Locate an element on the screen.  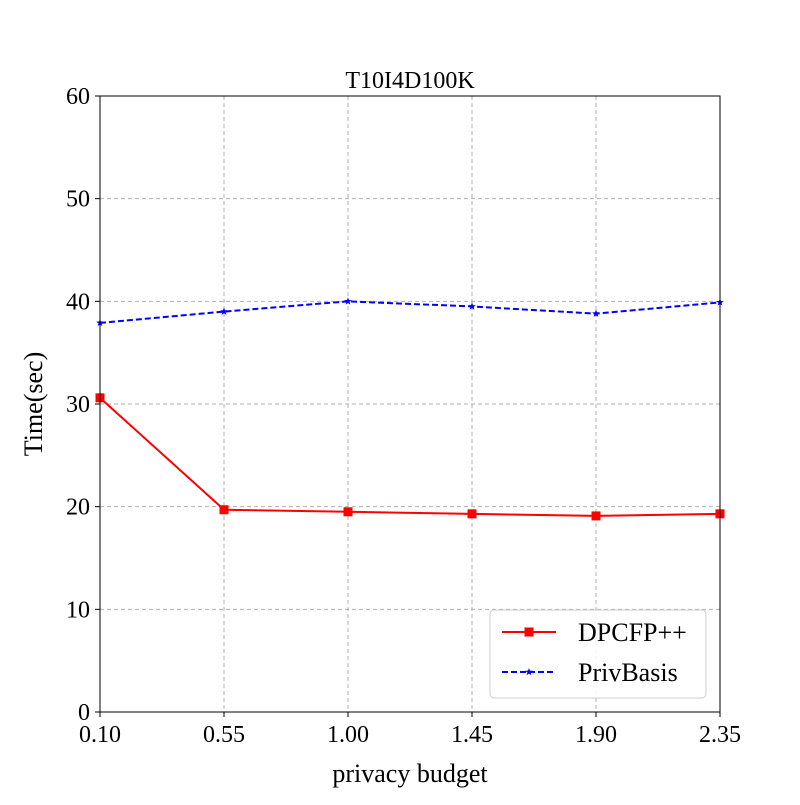
y-tick-label: 50 is located at coordinates (78, 200).